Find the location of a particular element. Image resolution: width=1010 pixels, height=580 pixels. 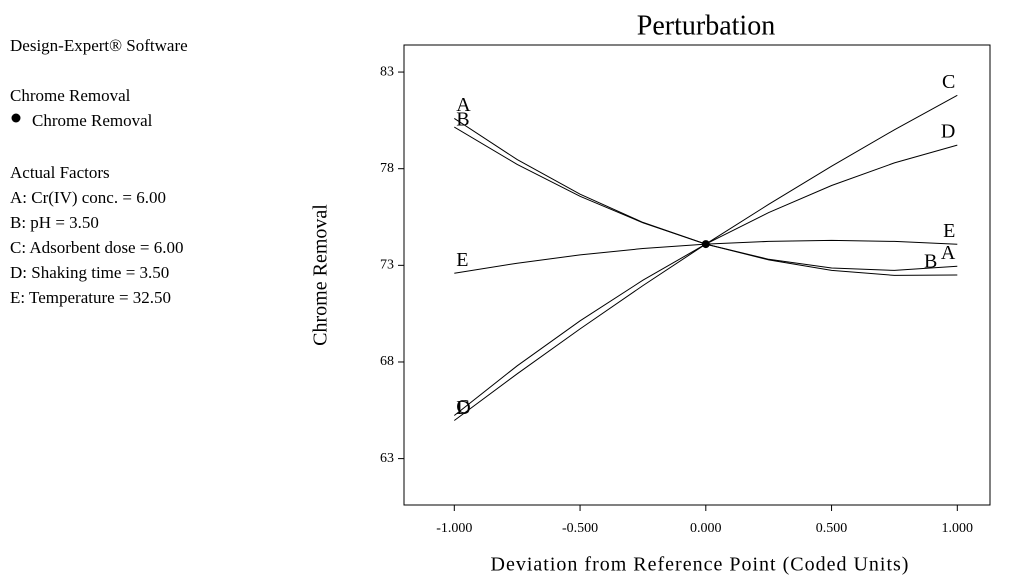

curve-label-start: E is located at coordinates (462, 260).